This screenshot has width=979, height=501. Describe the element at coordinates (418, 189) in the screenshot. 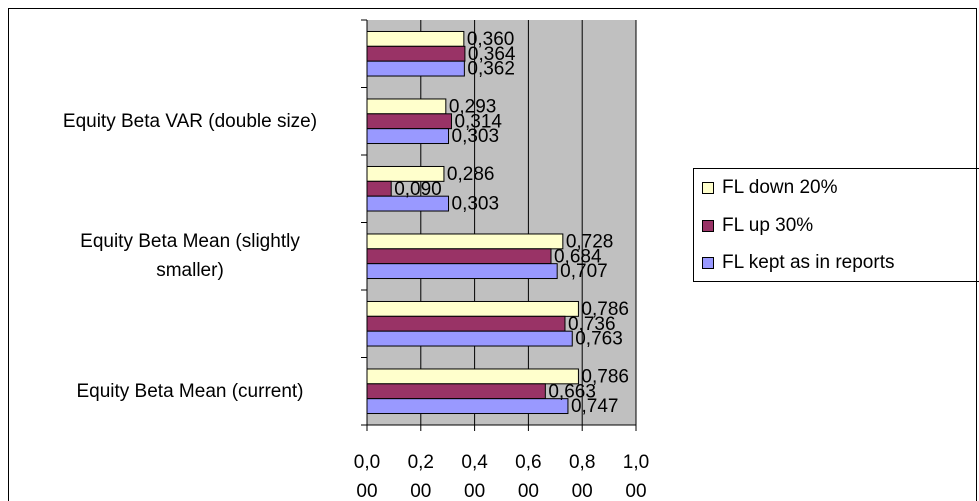

I see `value-label: 0,090` at that location.